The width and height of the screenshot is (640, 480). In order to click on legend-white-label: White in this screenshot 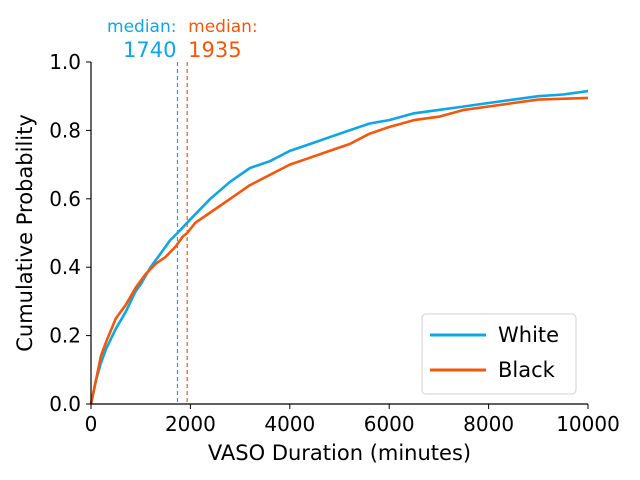, I will do `click(528, 335)`.